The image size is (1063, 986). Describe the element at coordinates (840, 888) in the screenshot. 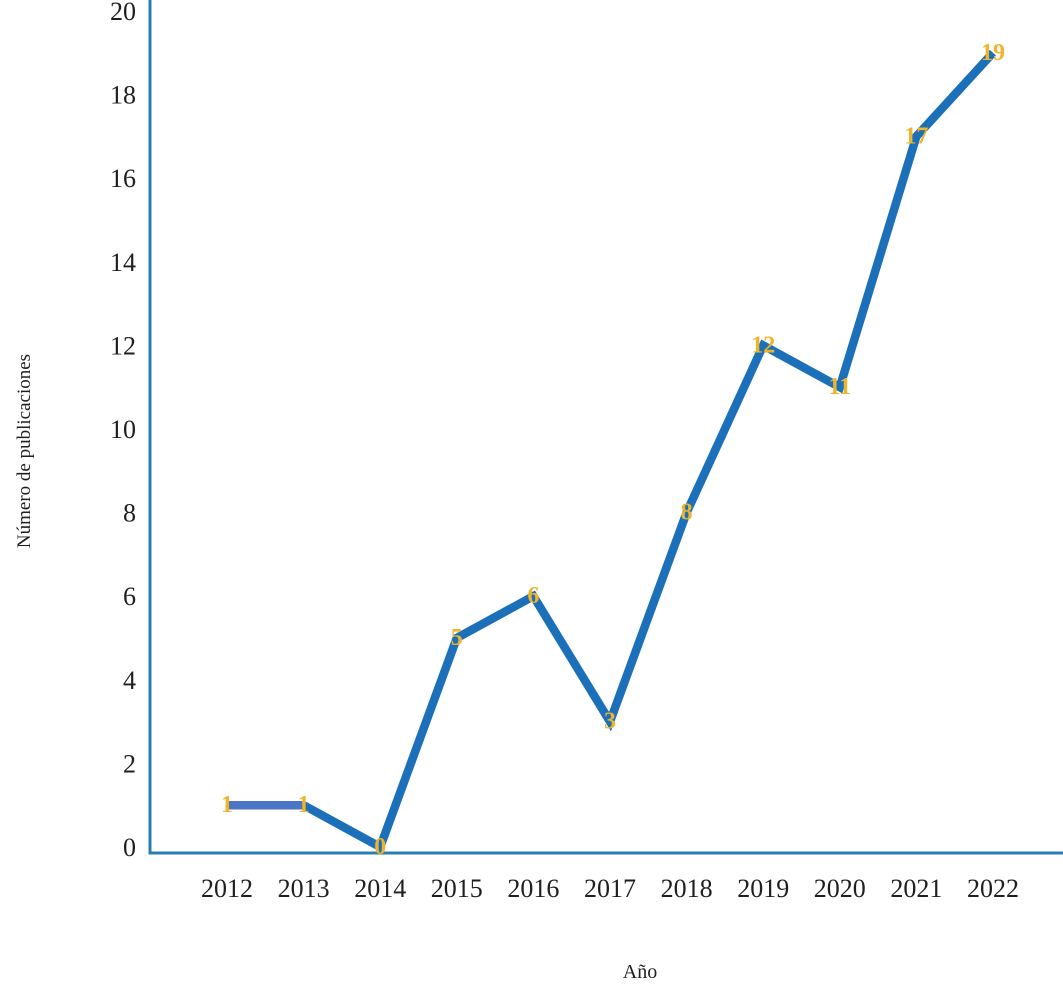

I see `x-tick-label: 2020` at that location.